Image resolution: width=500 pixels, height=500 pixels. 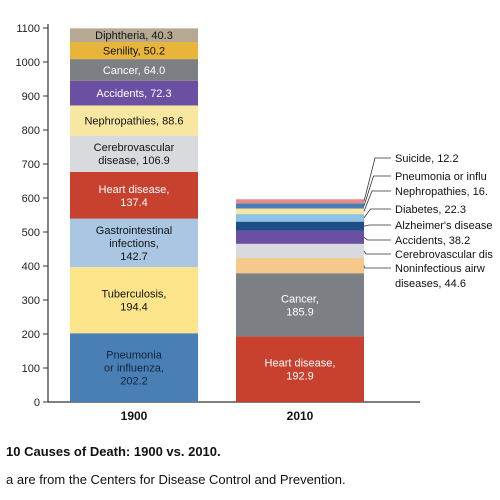 What do you see at coordinates (134, 416) in the screenshot?
I see `x-tick-label-1900: 1900` at bounding box center [134, 416].